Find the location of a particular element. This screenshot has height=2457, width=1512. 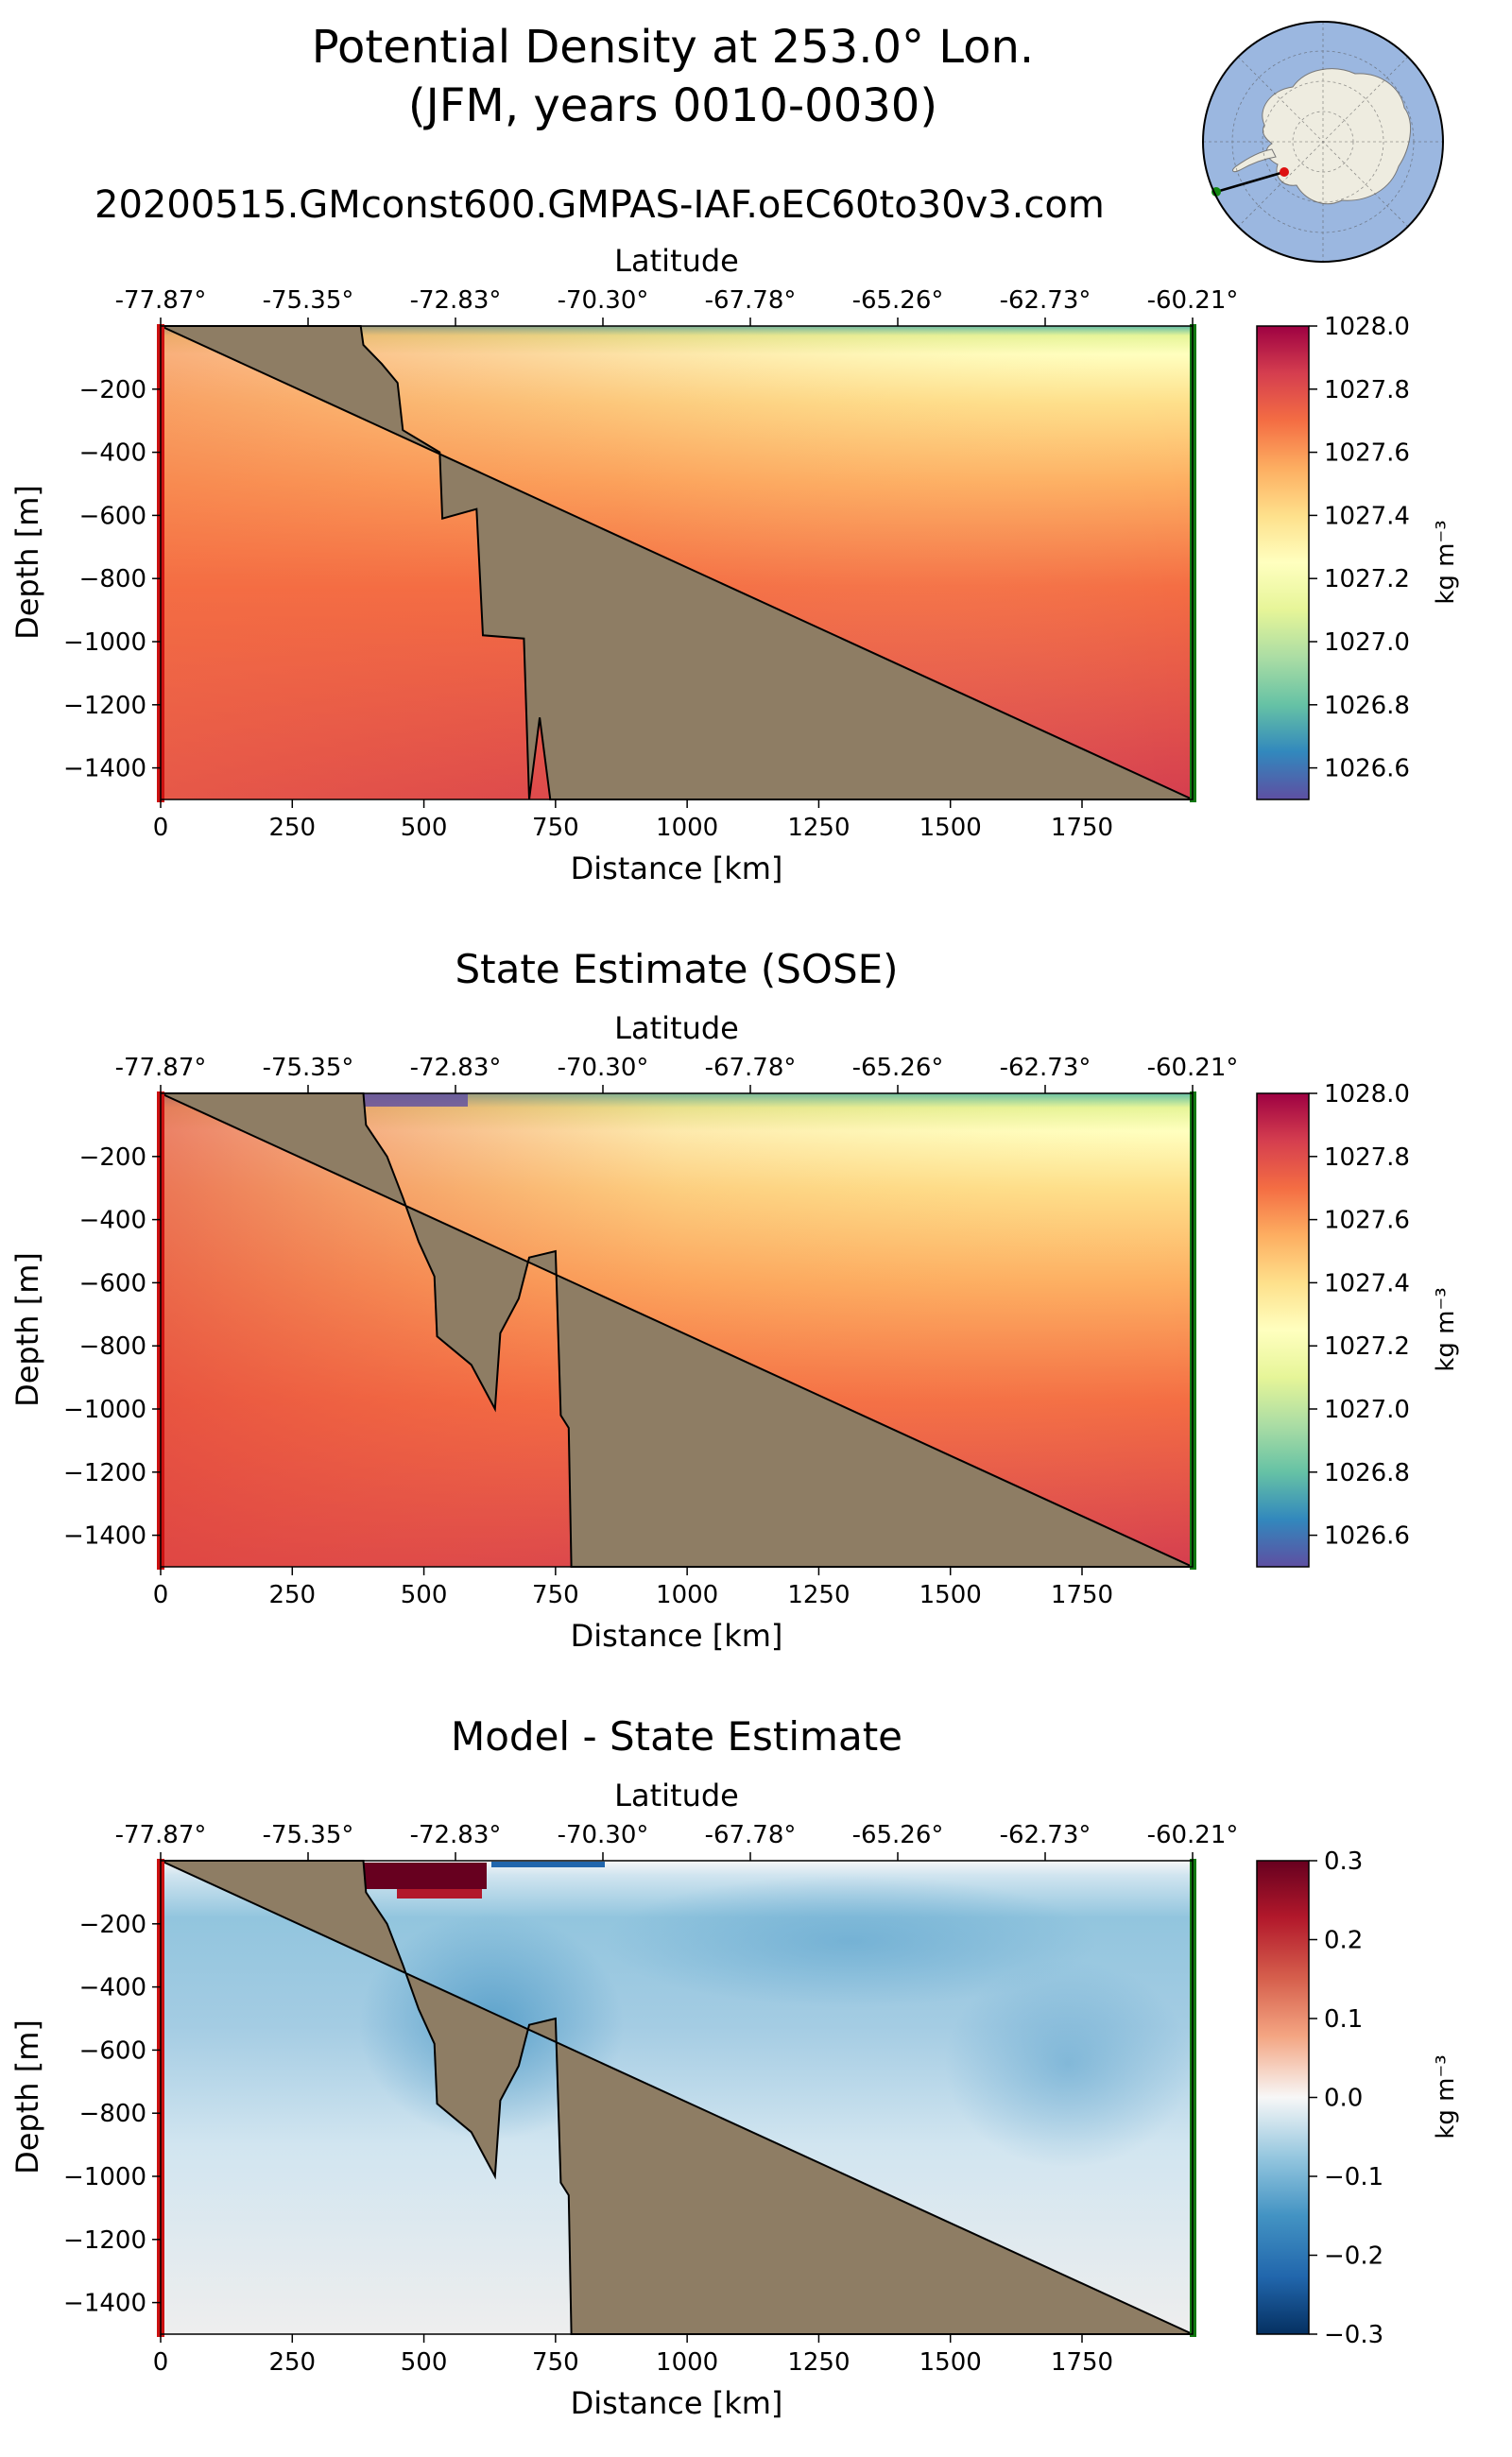

transect-start-dot is located at coordinates (1284, 172).